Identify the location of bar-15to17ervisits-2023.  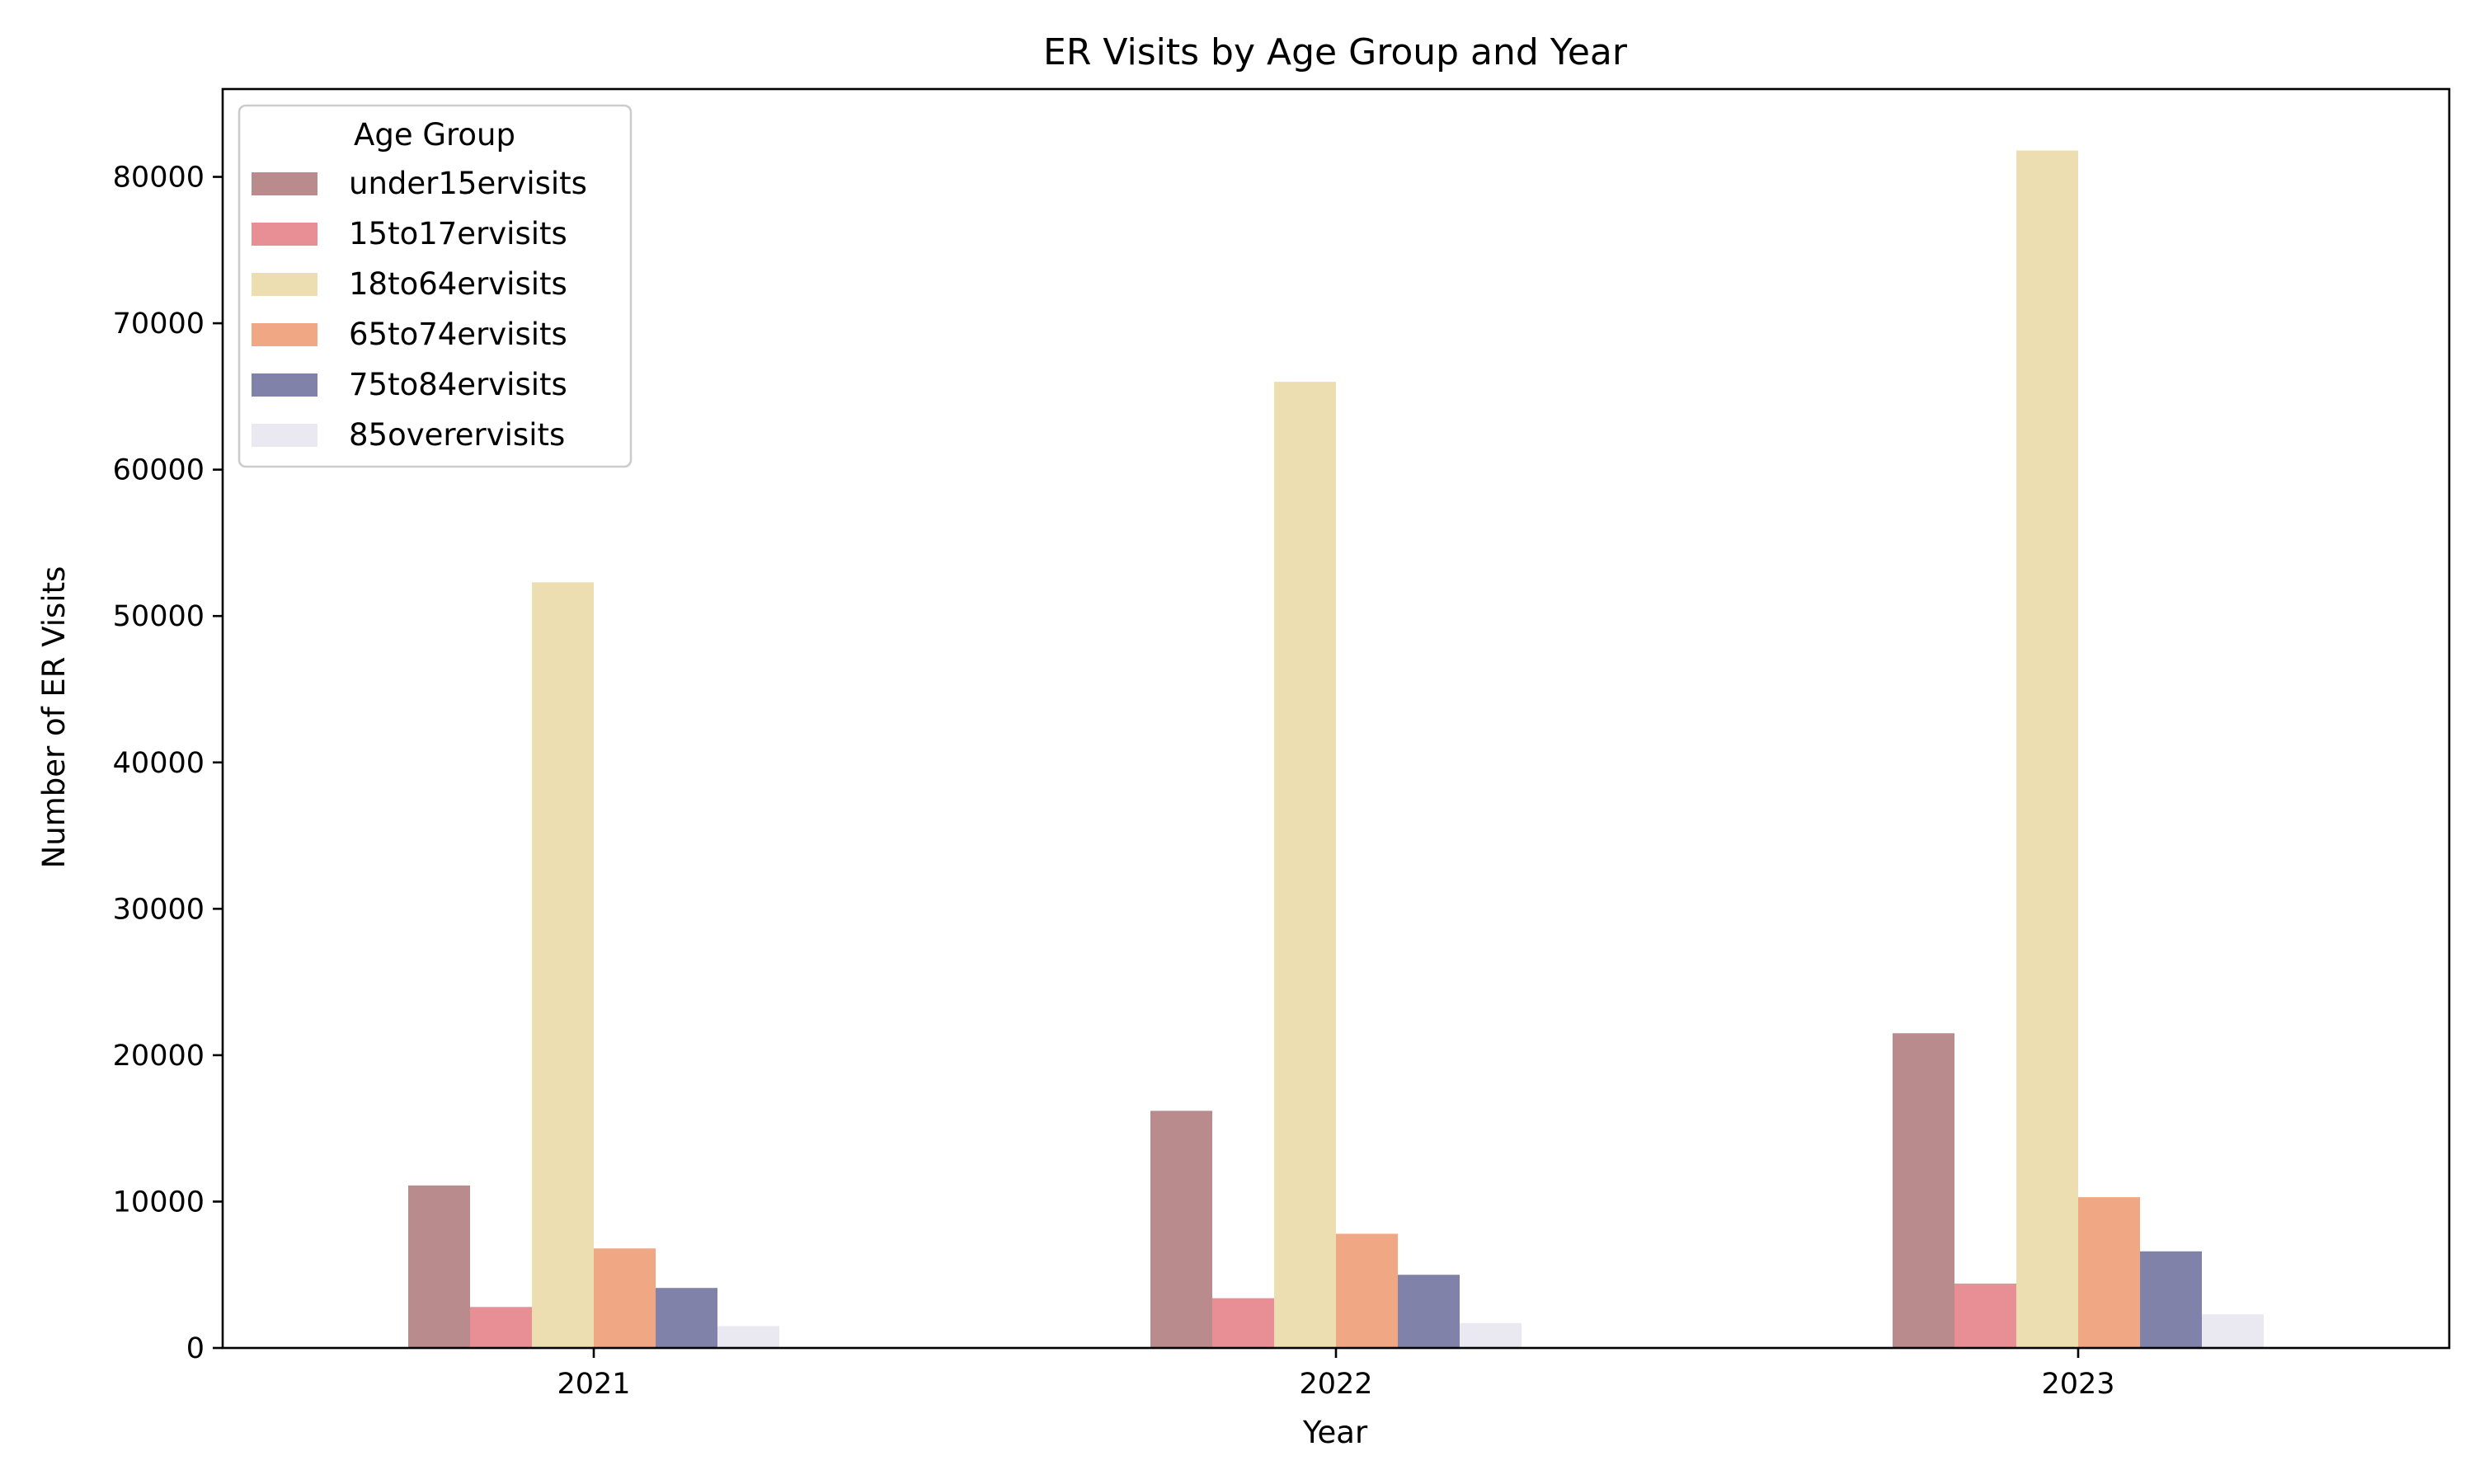
(1985, 1315).